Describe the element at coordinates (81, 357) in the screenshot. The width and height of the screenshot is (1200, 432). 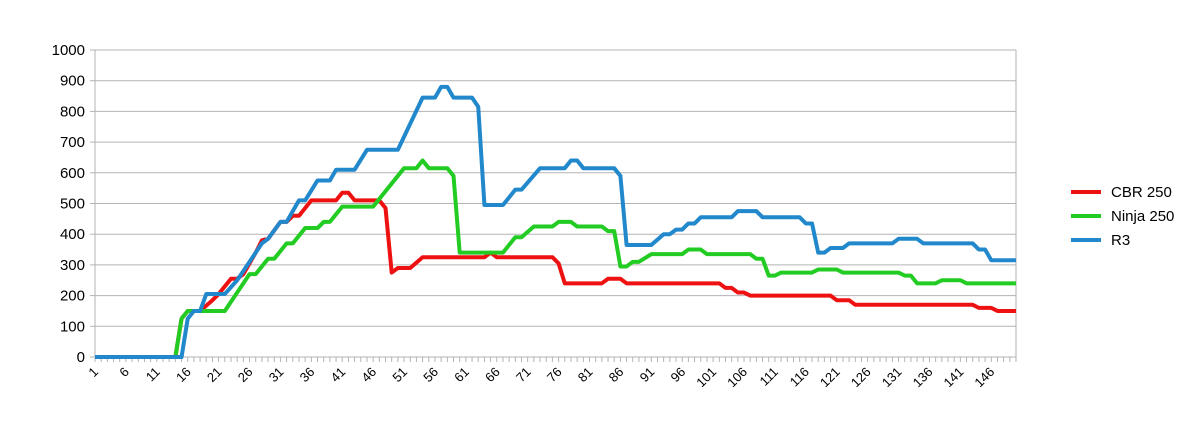
I see `y-tick-label: 0` at that location.